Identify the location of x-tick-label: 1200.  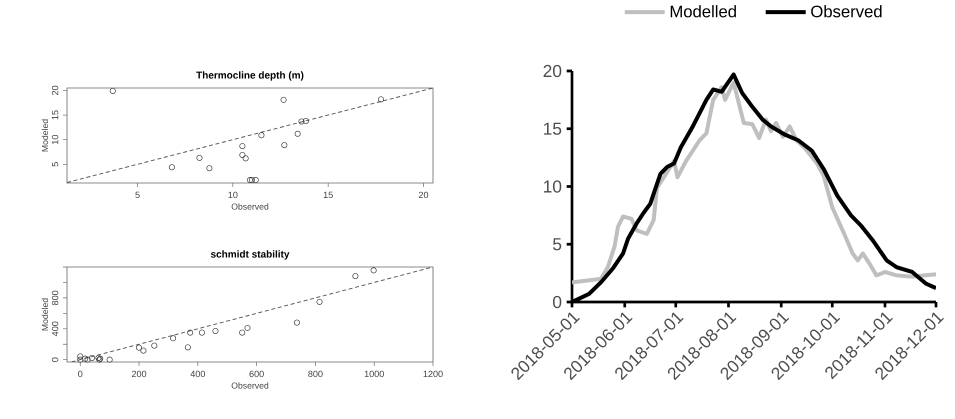
(433, 374).